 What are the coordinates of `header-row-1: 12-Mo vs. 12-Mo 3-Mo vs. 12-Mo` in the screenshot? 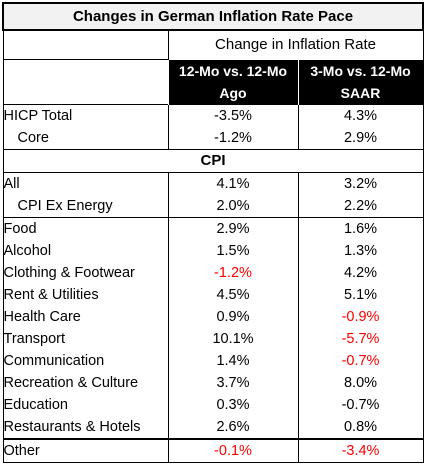 It's located at (213, 70).